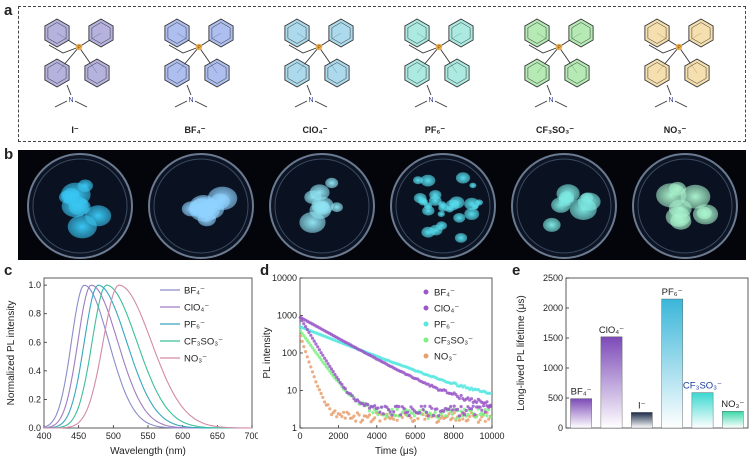 The image size is (754, 468). Describe the element at coordinates (377, 436) in the screenshot. I see `x-tick-label: 4000` at that location.